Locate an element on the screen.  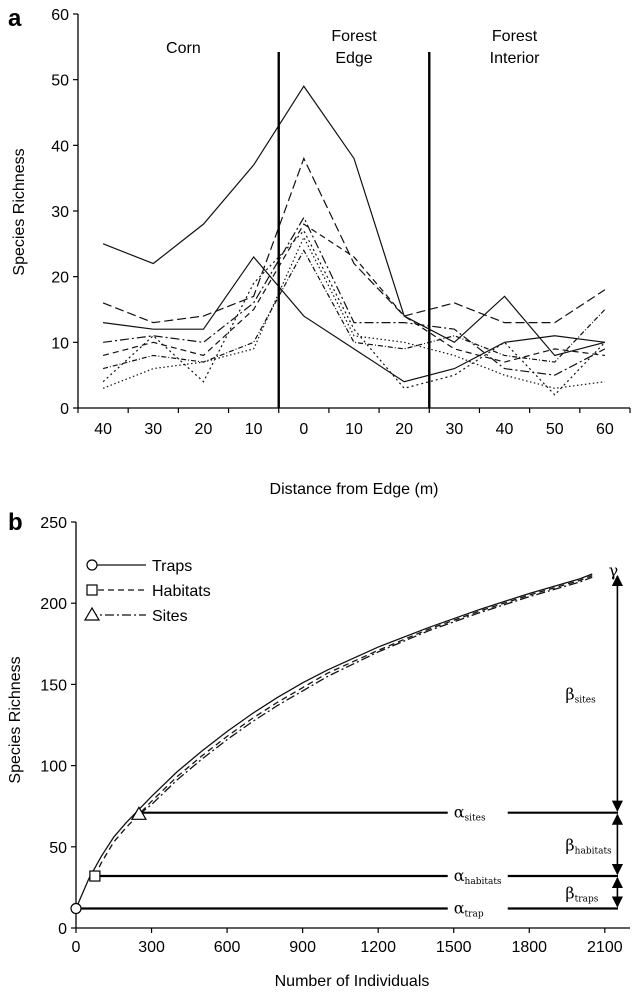
region-label-edge: Edge is located at coordinates (353, 58).